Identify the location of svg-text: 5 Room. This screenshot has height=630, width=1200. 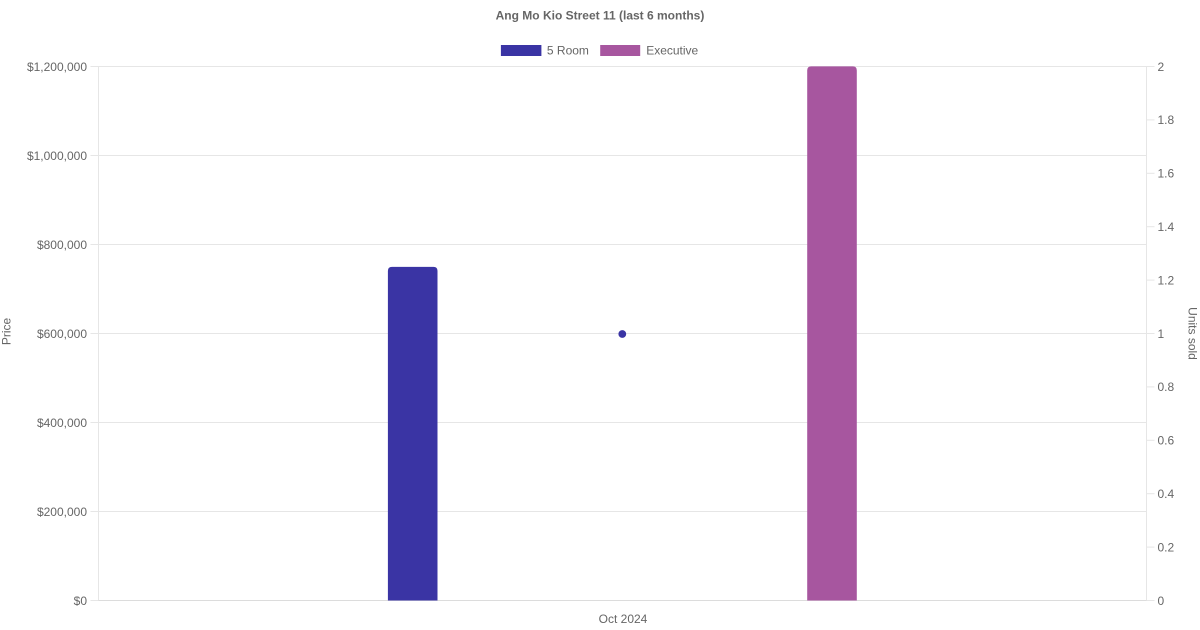
(568, 50).